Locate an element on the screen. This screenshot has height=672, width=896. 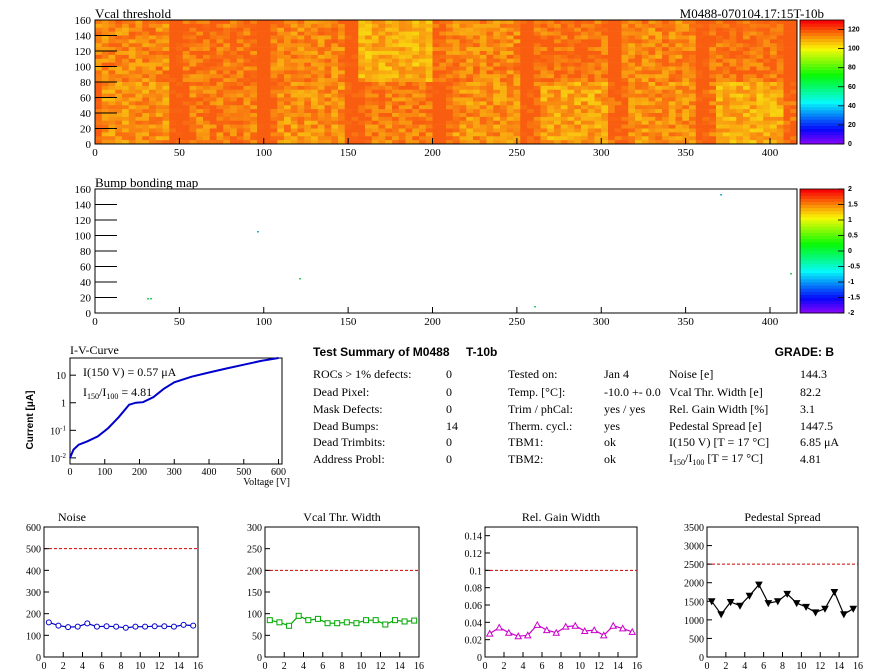
palette-tick-label: -1 is located at coordinates (851, 282).